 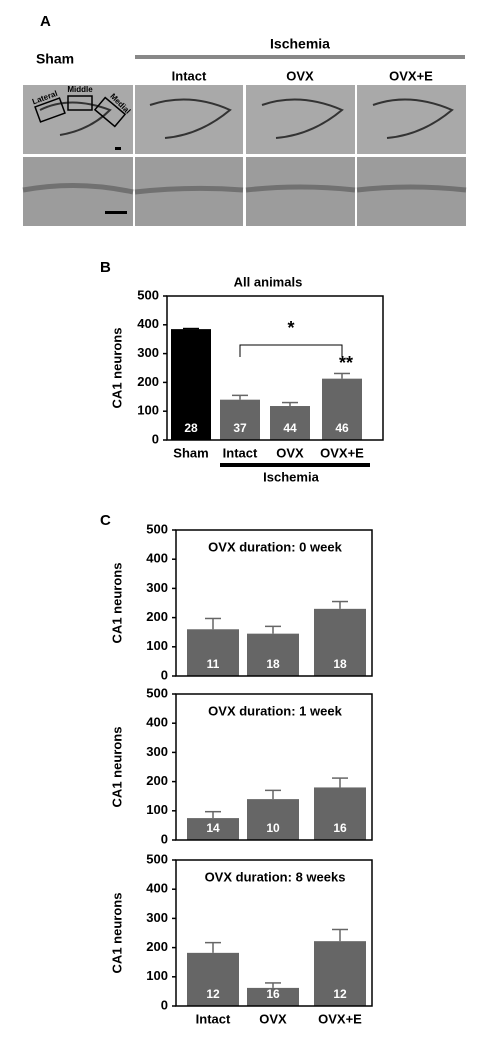 I want to click on chart-title: All animals, so click(x=268, y=281).